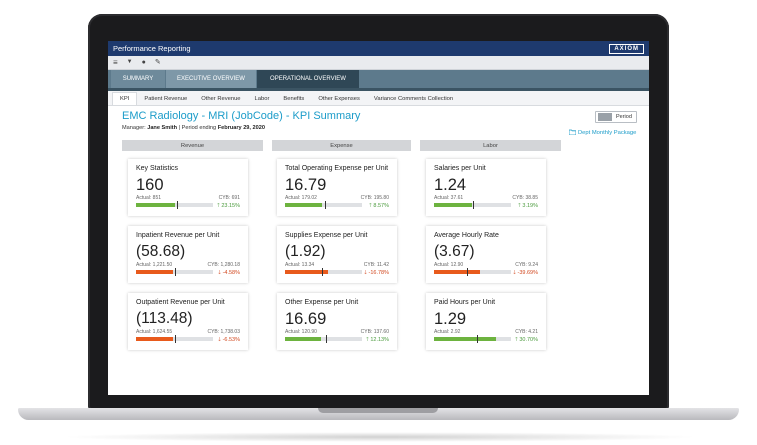 This screenshot has height=445, width=757. I want to click on section-header-labor: Labor, so click(490, 145).